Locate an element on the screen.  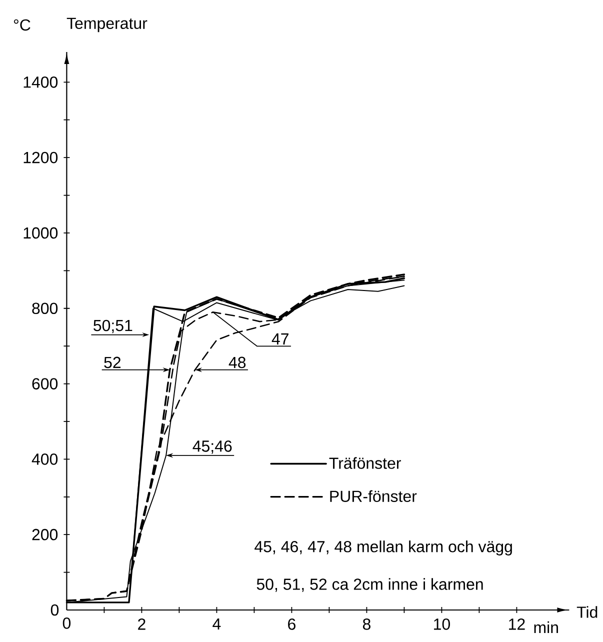
y-tick-label: 1000 is located at coordinates (41, 233).